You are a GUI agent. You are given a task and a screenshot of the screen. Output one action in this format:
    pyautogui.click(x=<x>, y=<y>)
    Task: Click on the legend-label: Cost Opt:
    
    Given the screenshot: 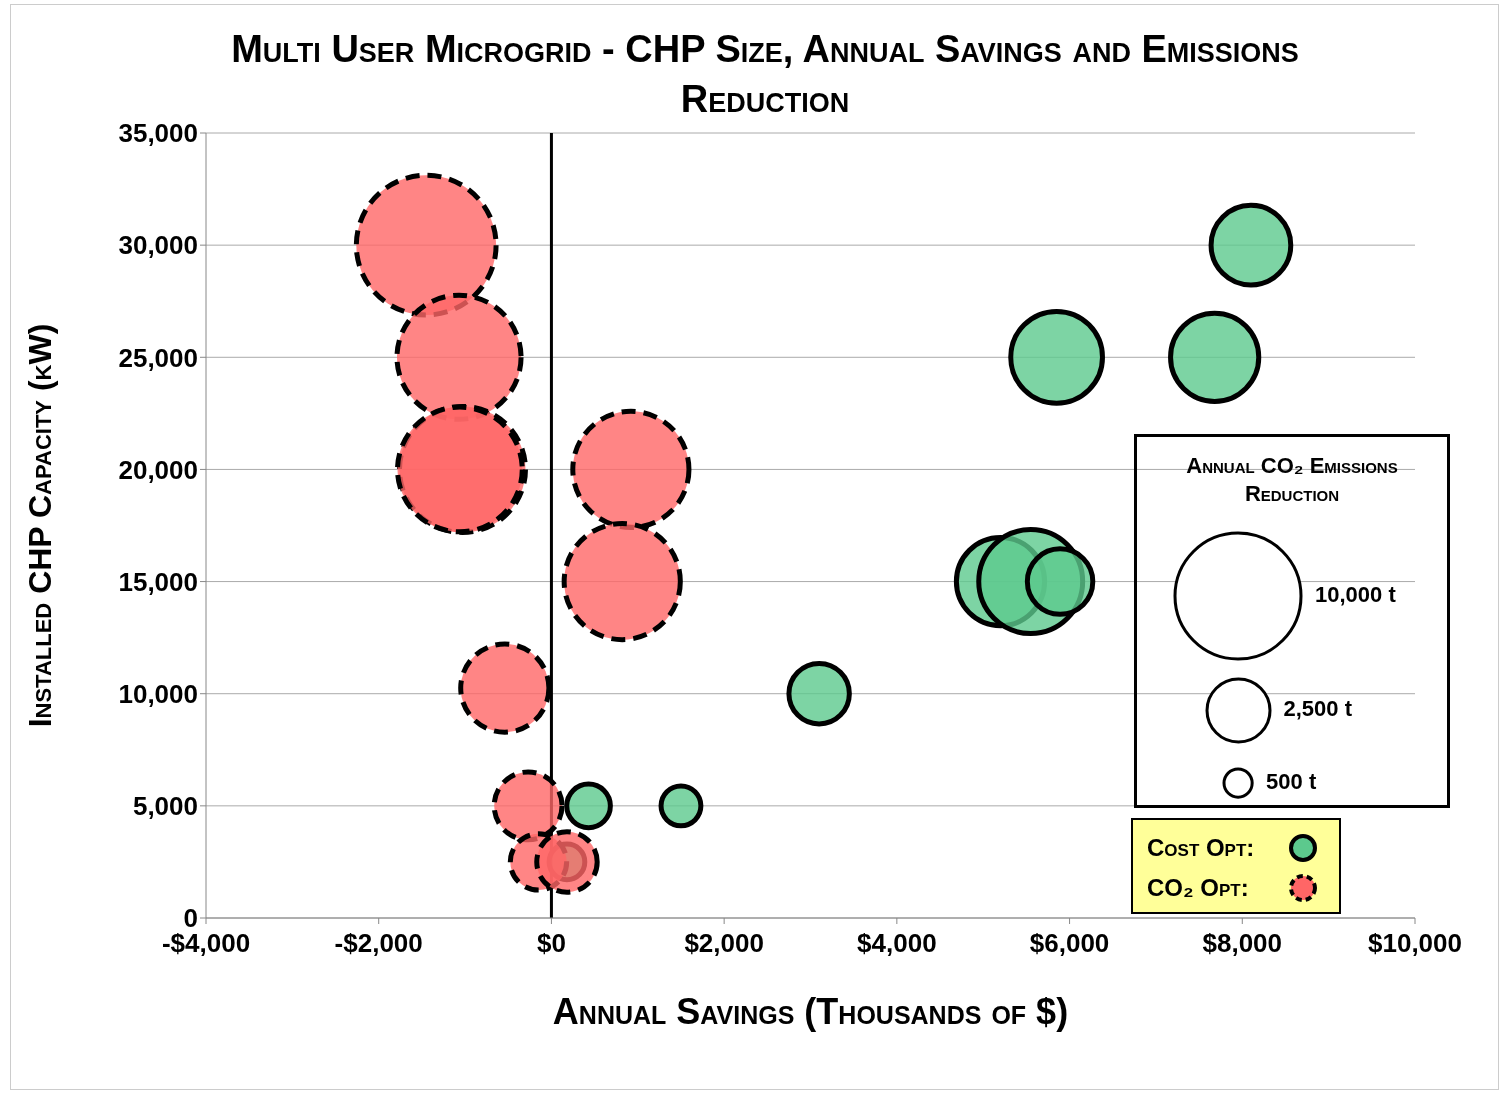 What is the action you would take?
    pyautogui.click(x=1201, y=848)
    